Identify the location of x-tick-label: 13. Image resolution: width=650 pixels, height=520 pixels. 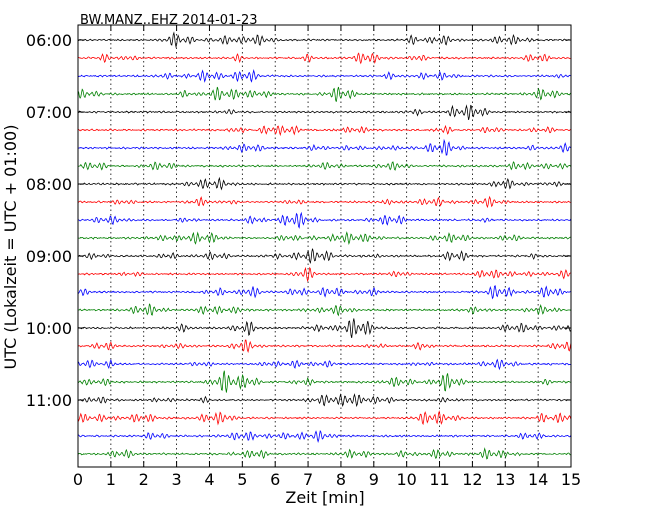
(505, 479).